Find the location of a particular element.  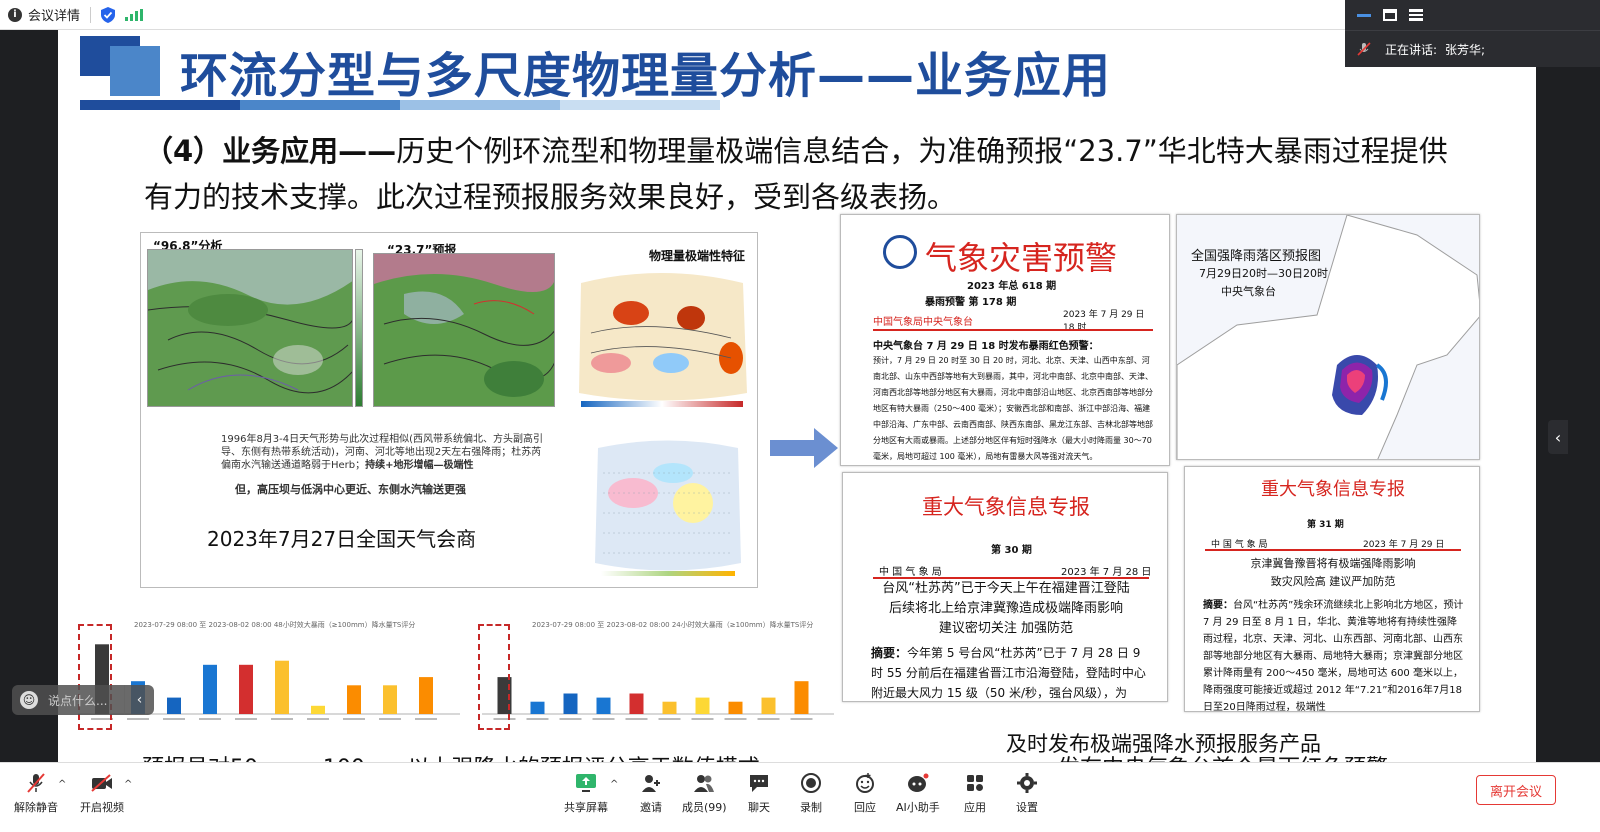

warning-issue: 2023 年总 618 期 is located at coordinates (1012, 286).